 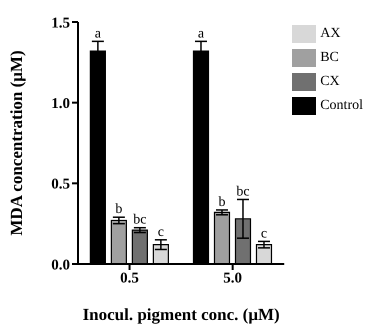 What do you see at coordinates (329, 58) in the screenshot?
I see `legend-label: BC` at bounding box center [329, 58].